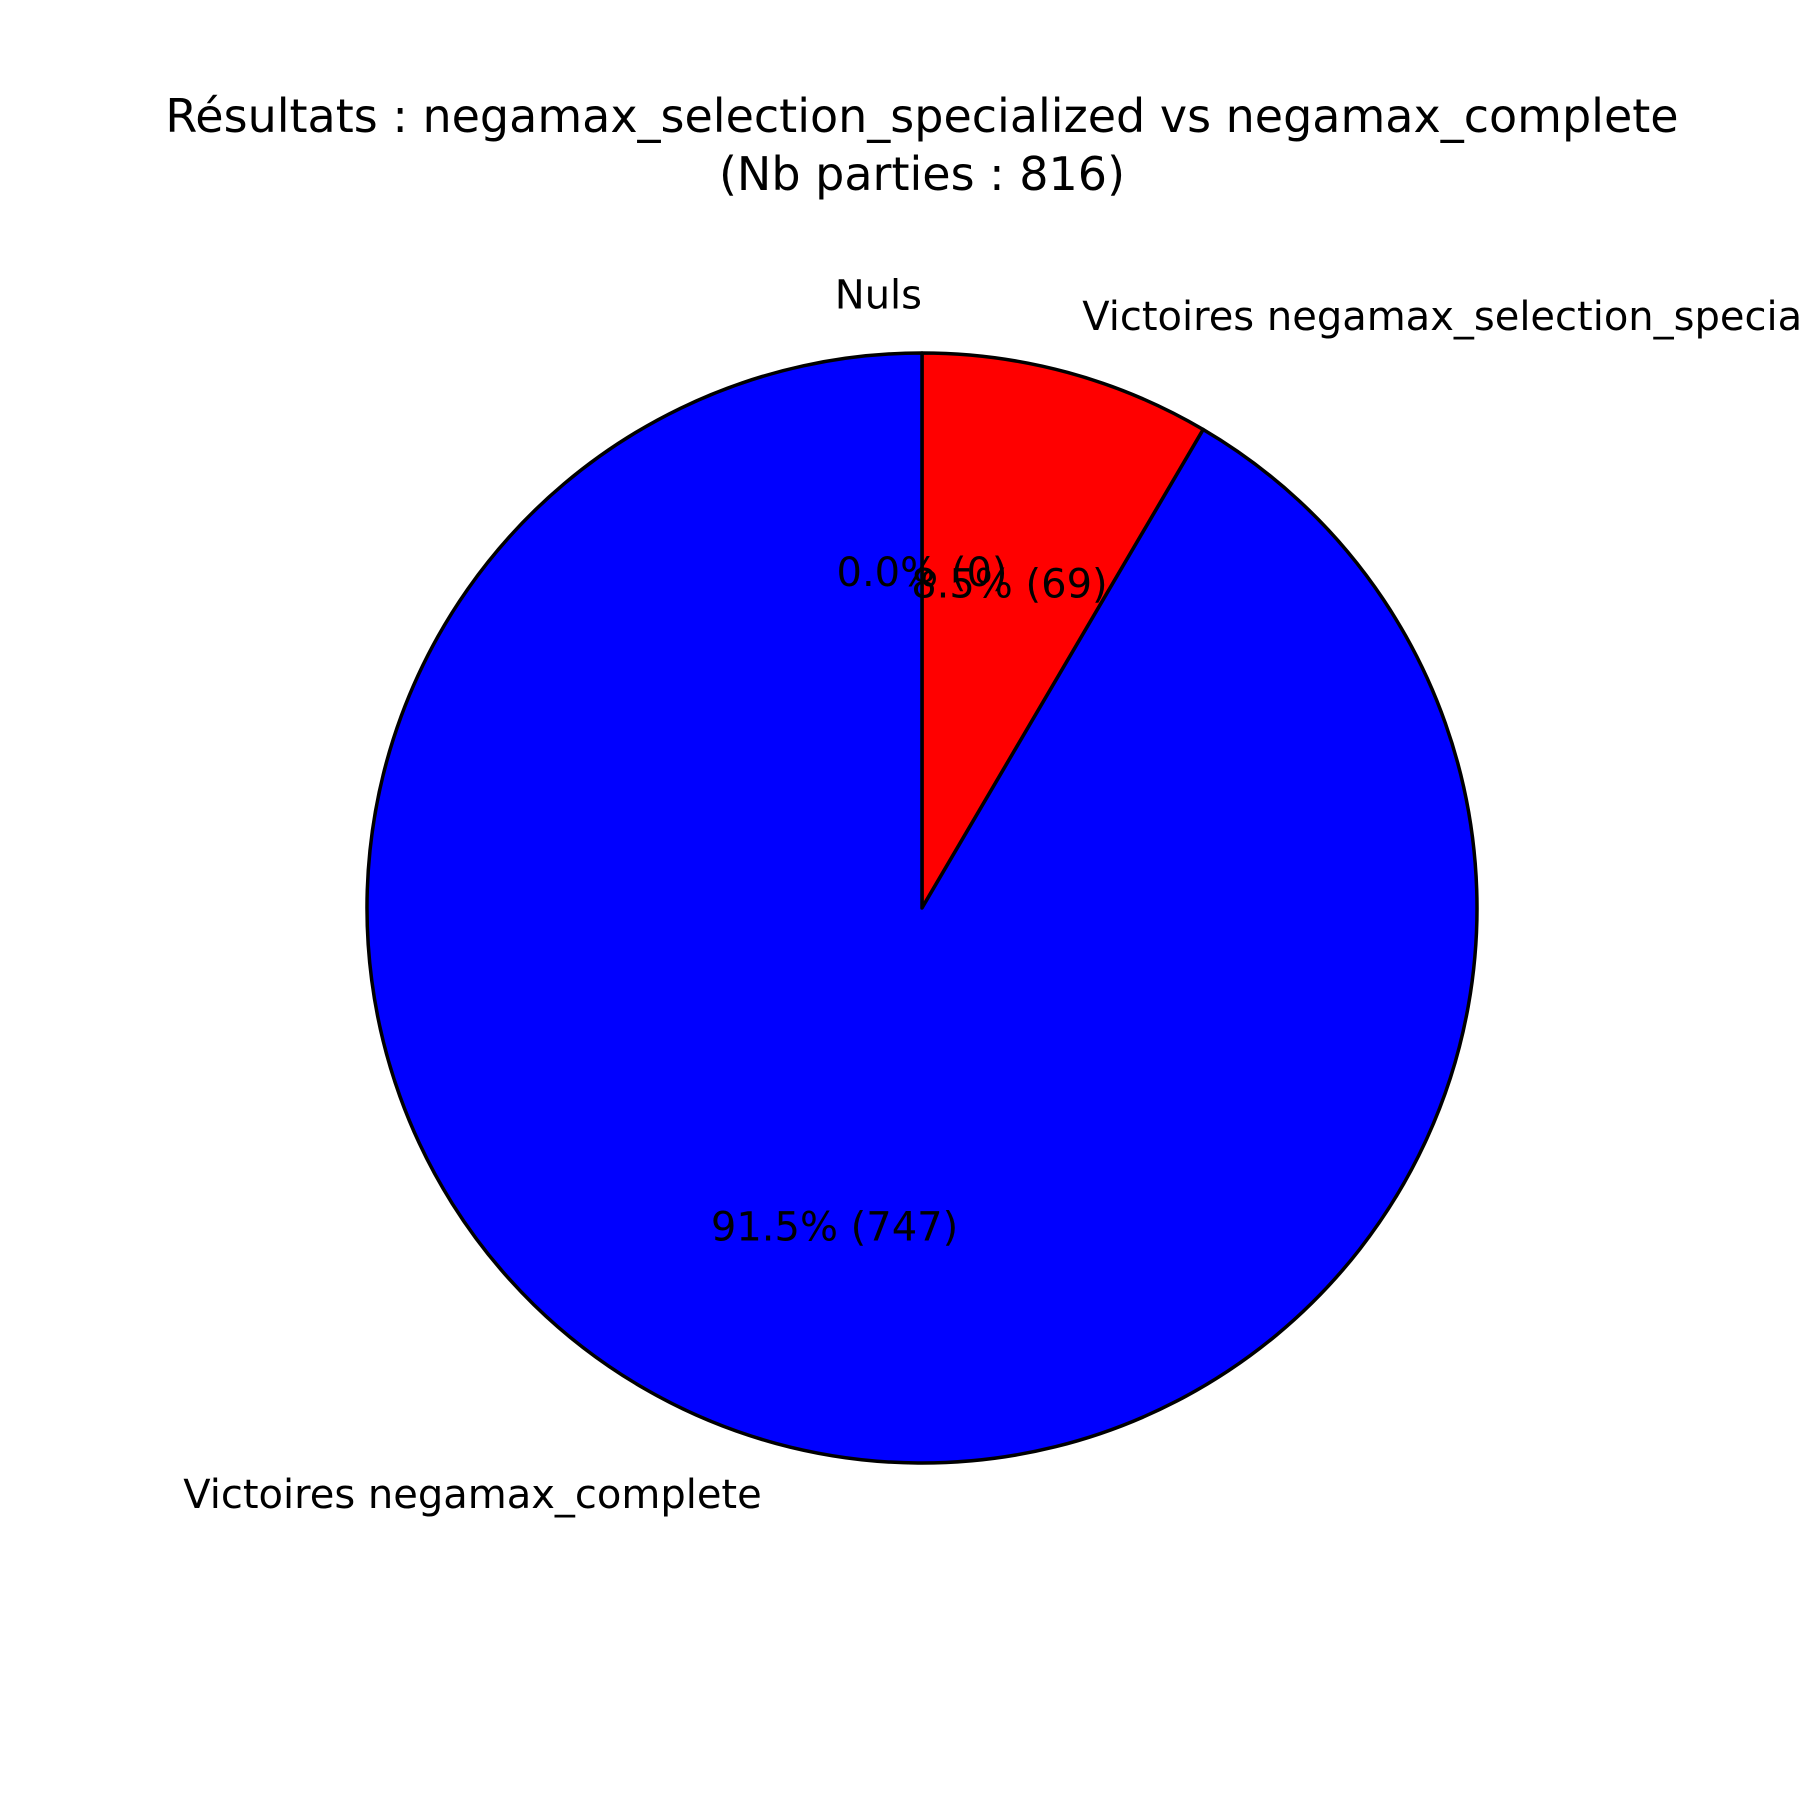  What do you see at coordinates (834, 1227) in the screenshot?
I see `pie-percent-victoires-negamax-complete: 91.5% (747)` at bounding box center [834, 1227].